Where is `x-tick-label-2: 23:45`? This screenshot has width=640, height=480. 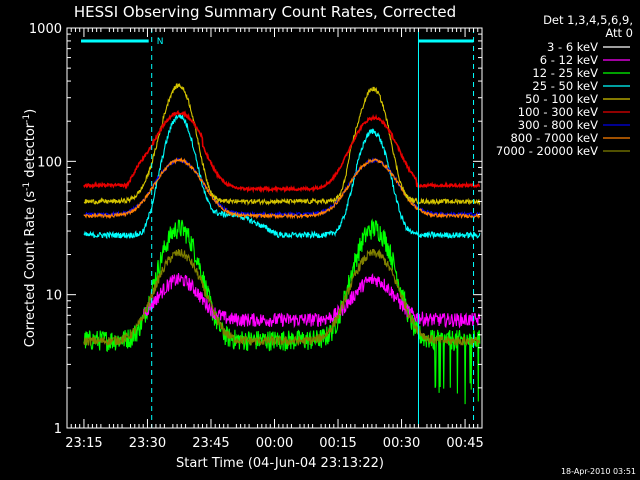 x-tick-label-2: 23:45 is located at coordinates (210, 443).